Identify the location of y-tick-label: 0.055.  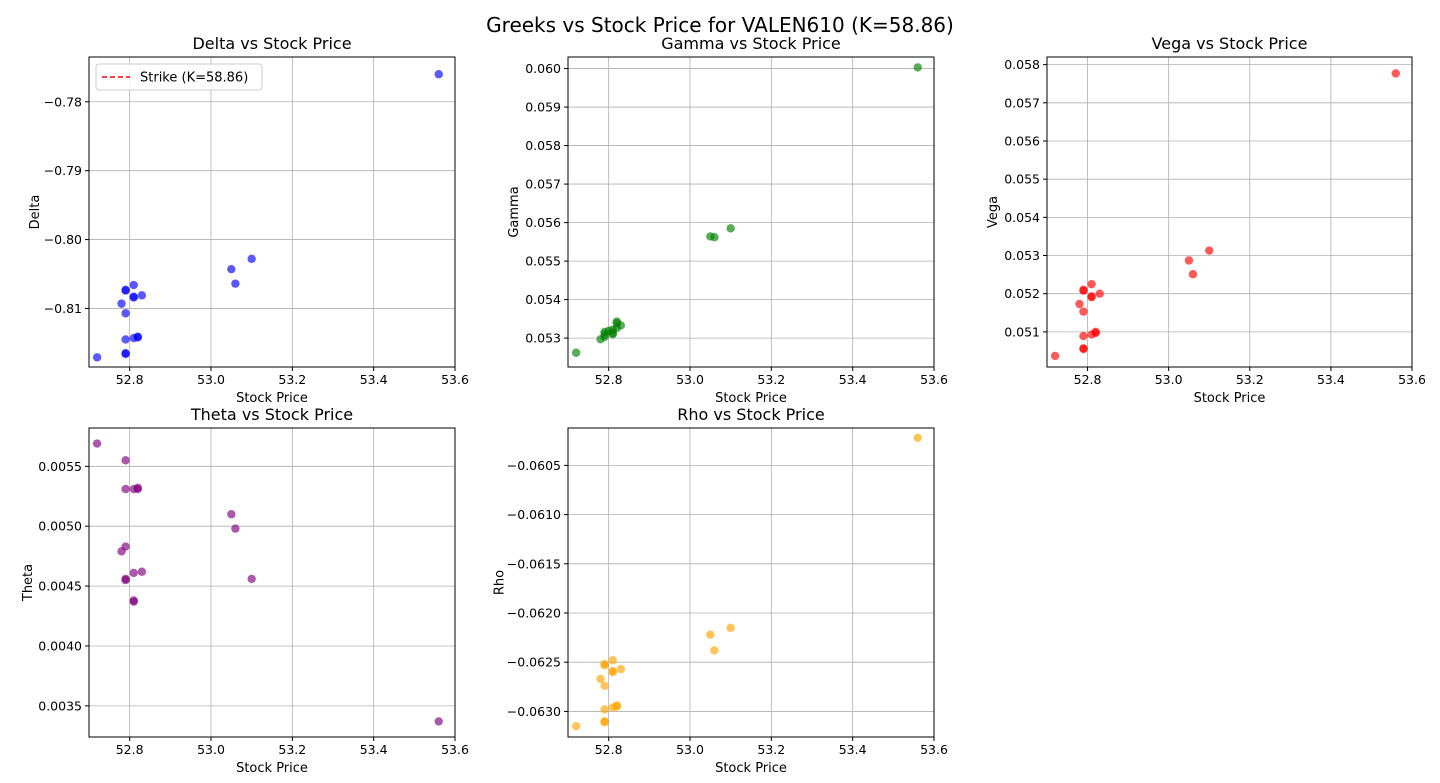
(543, 261).